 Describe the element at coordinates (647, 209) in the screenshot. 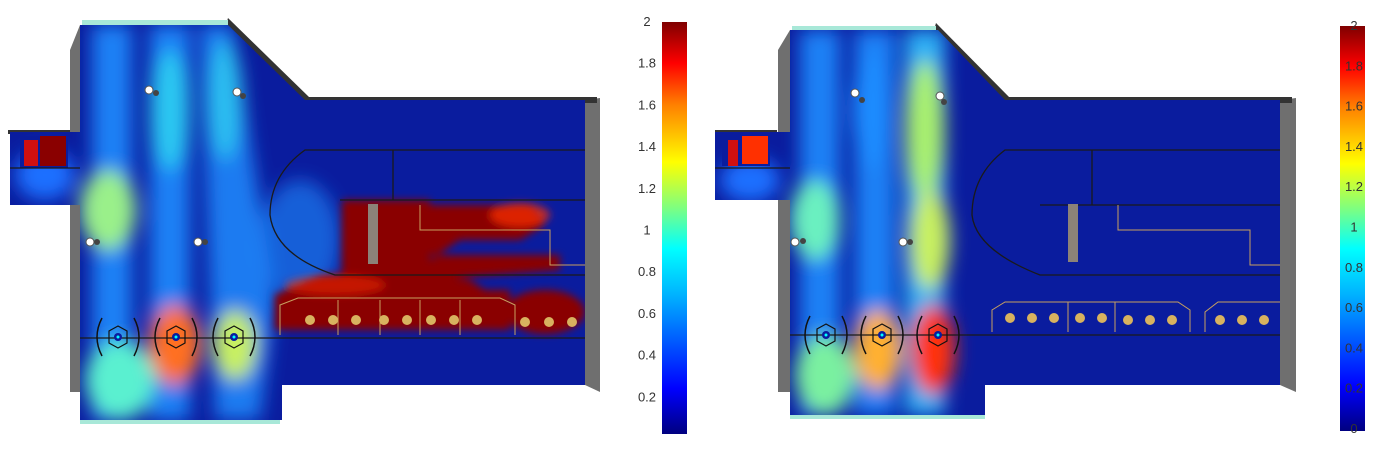

I see `colorbar-ticks-left: 2 1.8 1.6 1.4 1.2 1 0.8 0.6 0.4 0.2` at that location.